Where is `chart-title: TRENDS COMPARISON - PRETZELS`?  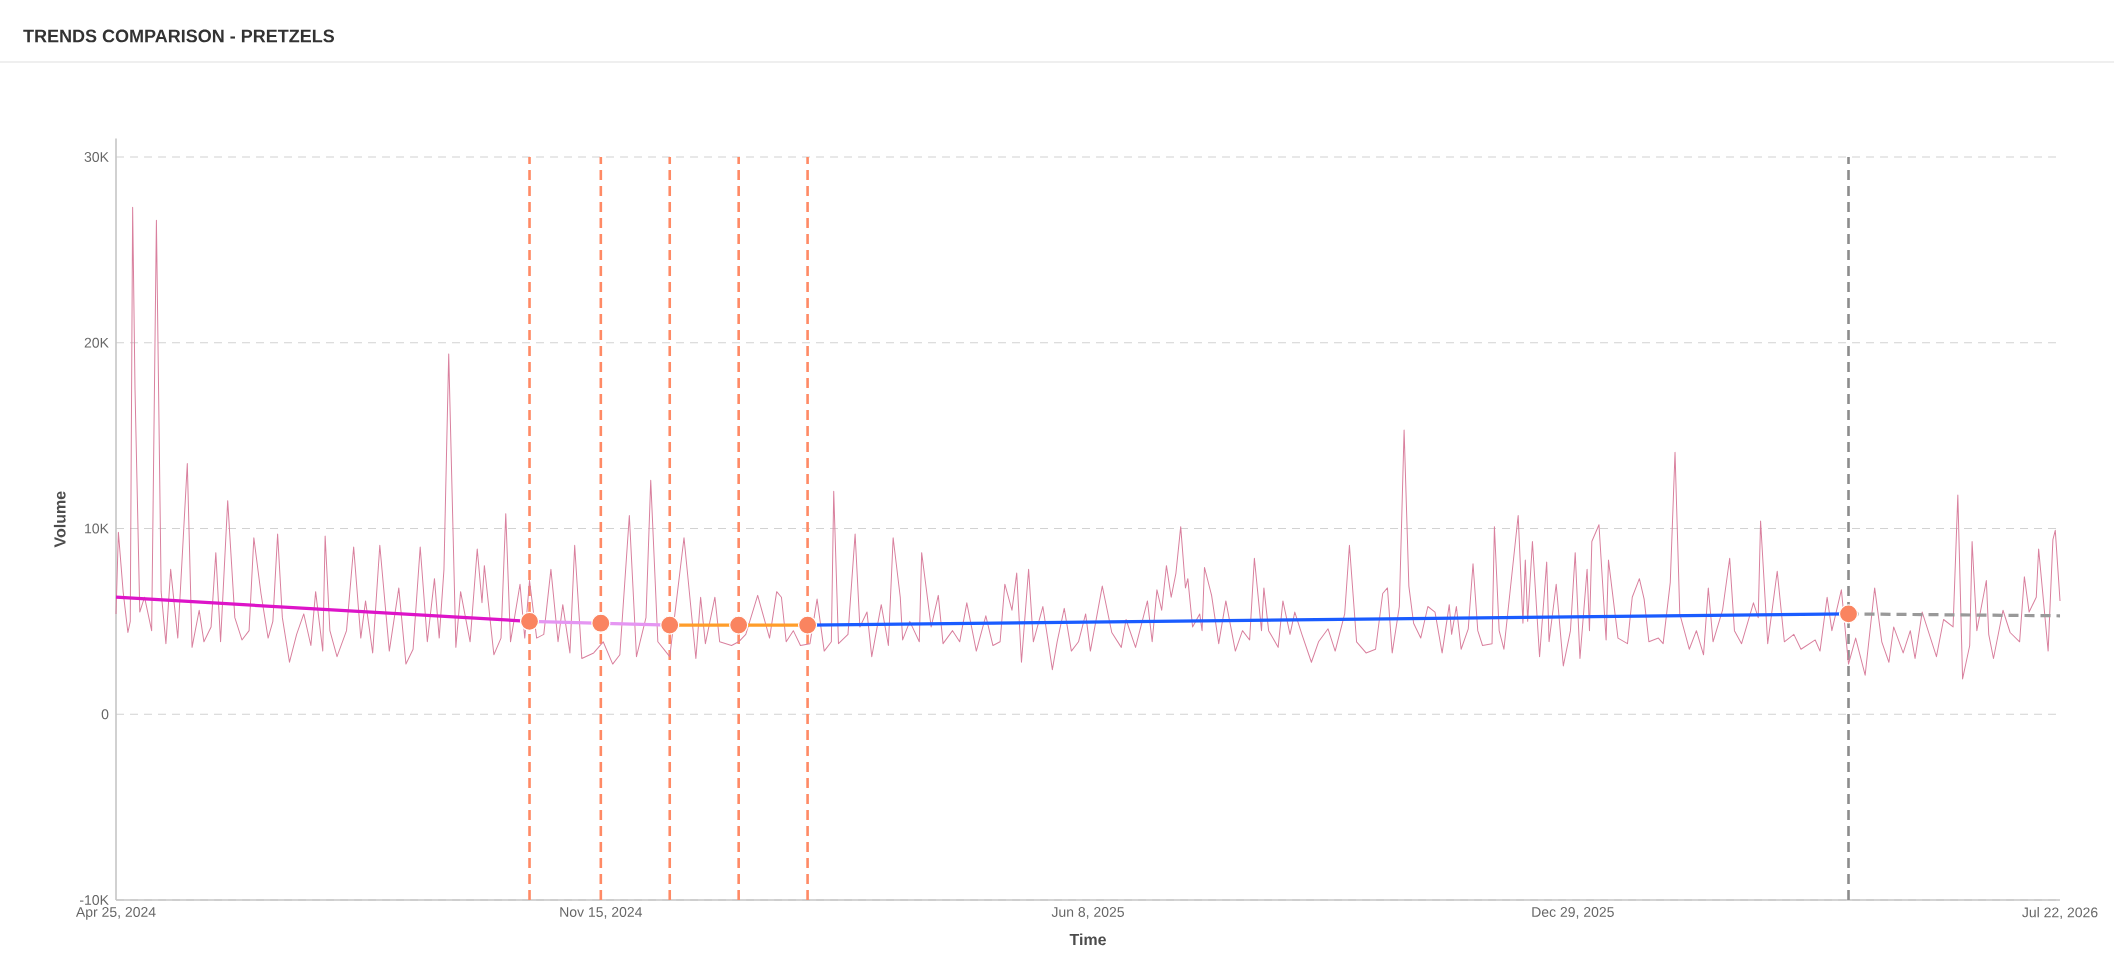
chart-title: TRENDS COMPARISON - PRETZELS is located at coordinates (179, 36).